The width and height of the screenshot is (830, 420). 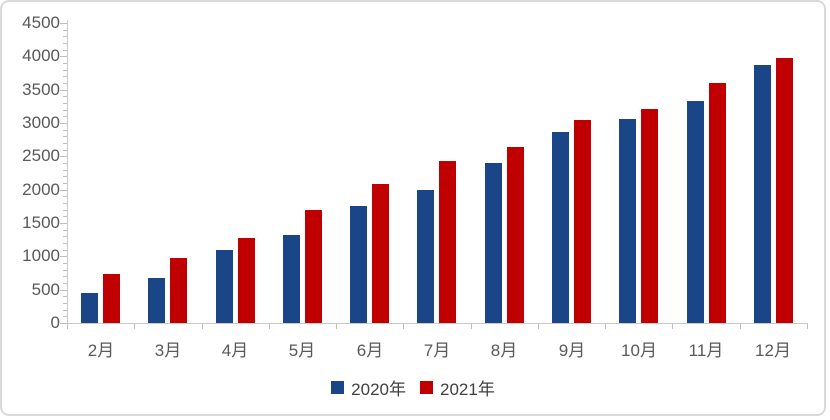 I want to click on bar-2021年-4月, so click(x=246, y=280).